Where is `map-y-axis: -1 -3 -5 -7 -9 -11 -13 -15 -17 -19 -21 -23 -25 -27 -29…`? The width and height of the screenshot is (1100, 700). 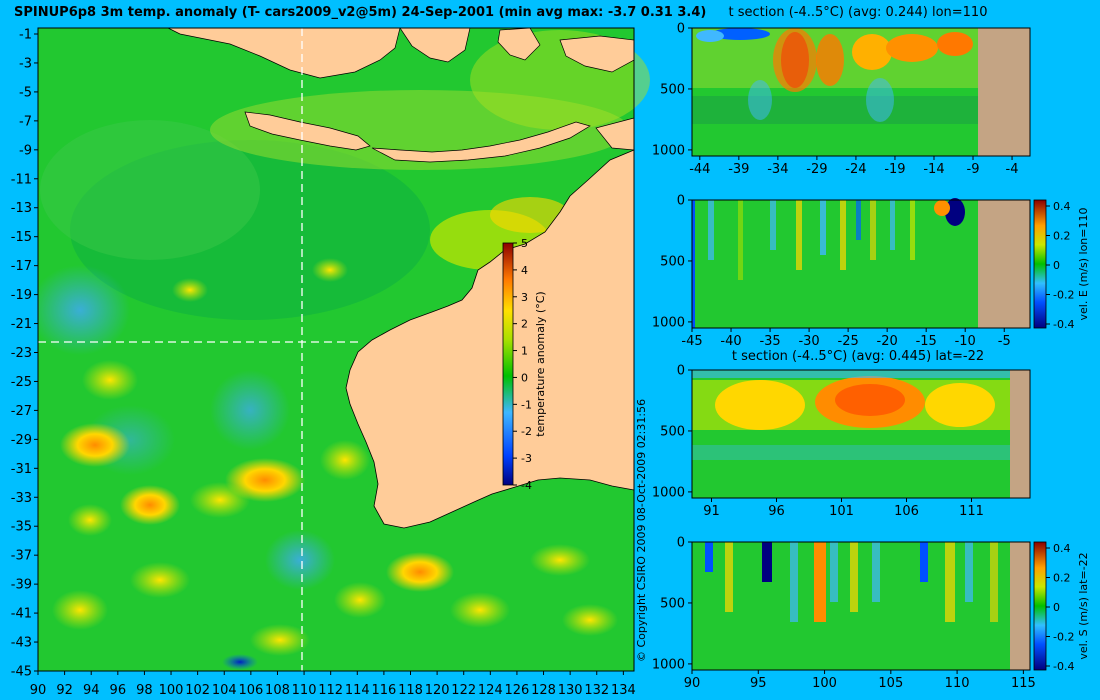 map-y-axis: -1 -3 -5 -7 -9 -11 -13 -15 -17 -19 -21 -23 -25 -27 -29… is located at coordinates (24, 354).